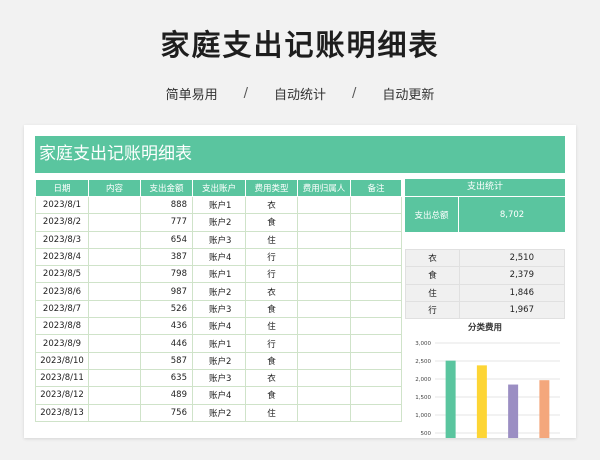 This screenshot has width=600, height=460. I want to click on cell-date: 2023/8/8, so click(62, 326).